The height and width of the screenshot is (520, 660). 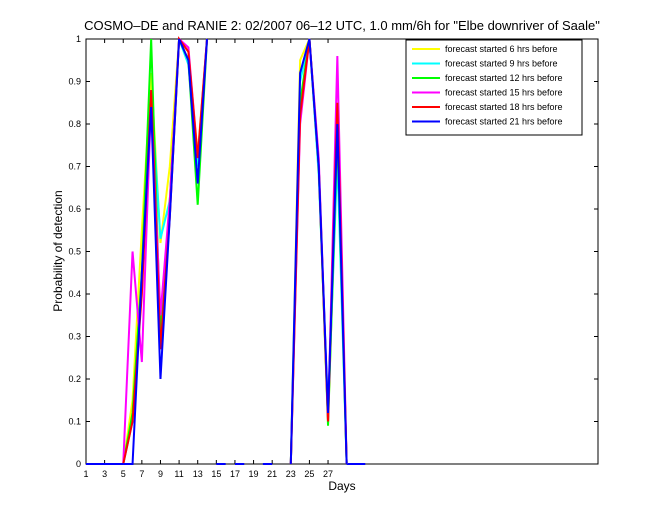 What do you see at coordinates (341, 486) in the screenshot?
I see `x-axis-label: Days` at bounding box center [341, 486].